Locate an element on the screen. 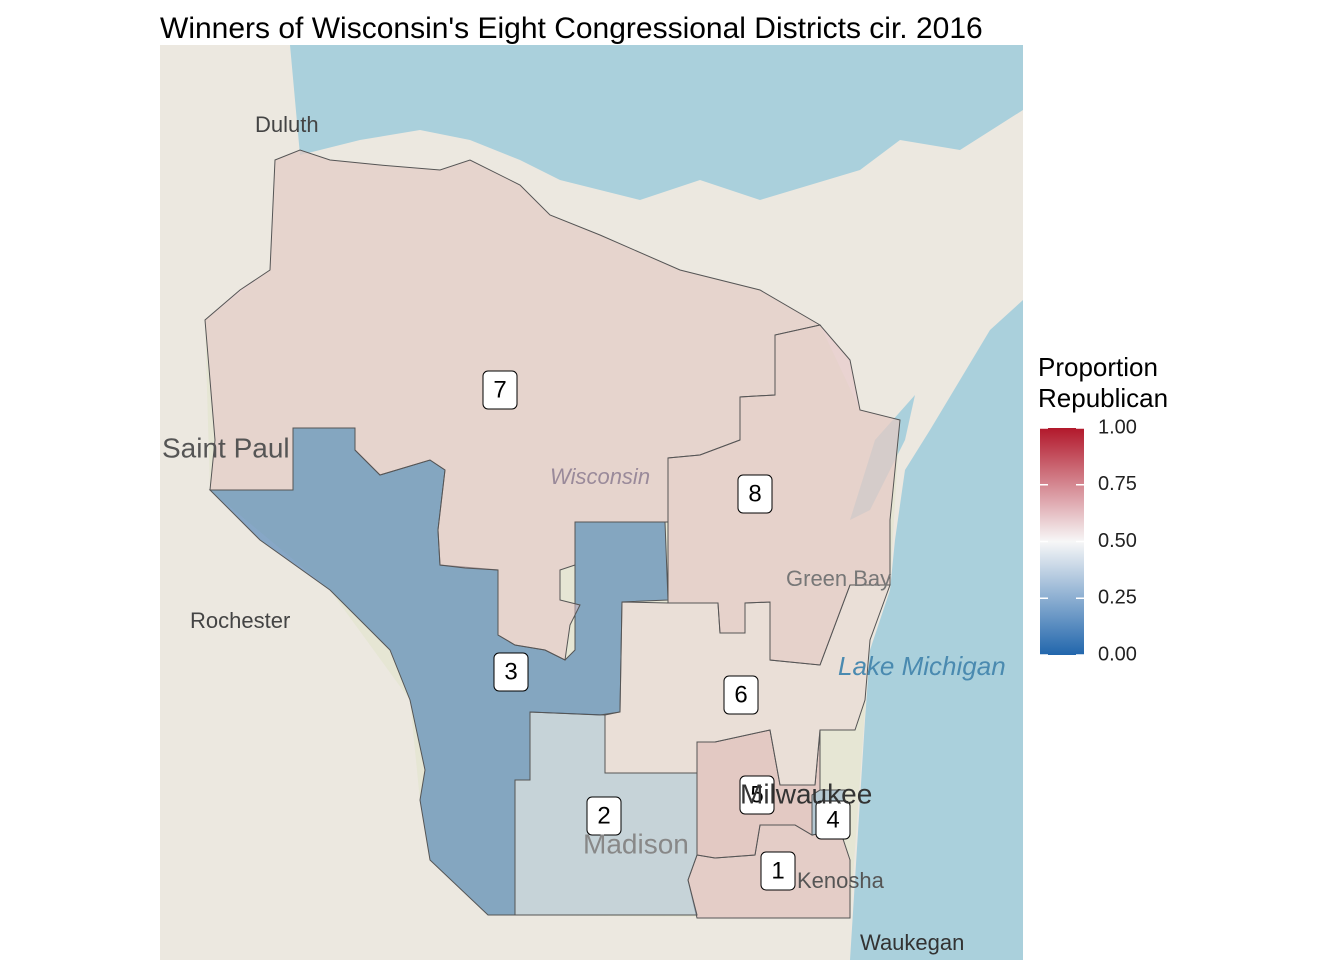 This screenshot has width=1344, height=960. district-label: 7 is located at coordinates (499, 389).